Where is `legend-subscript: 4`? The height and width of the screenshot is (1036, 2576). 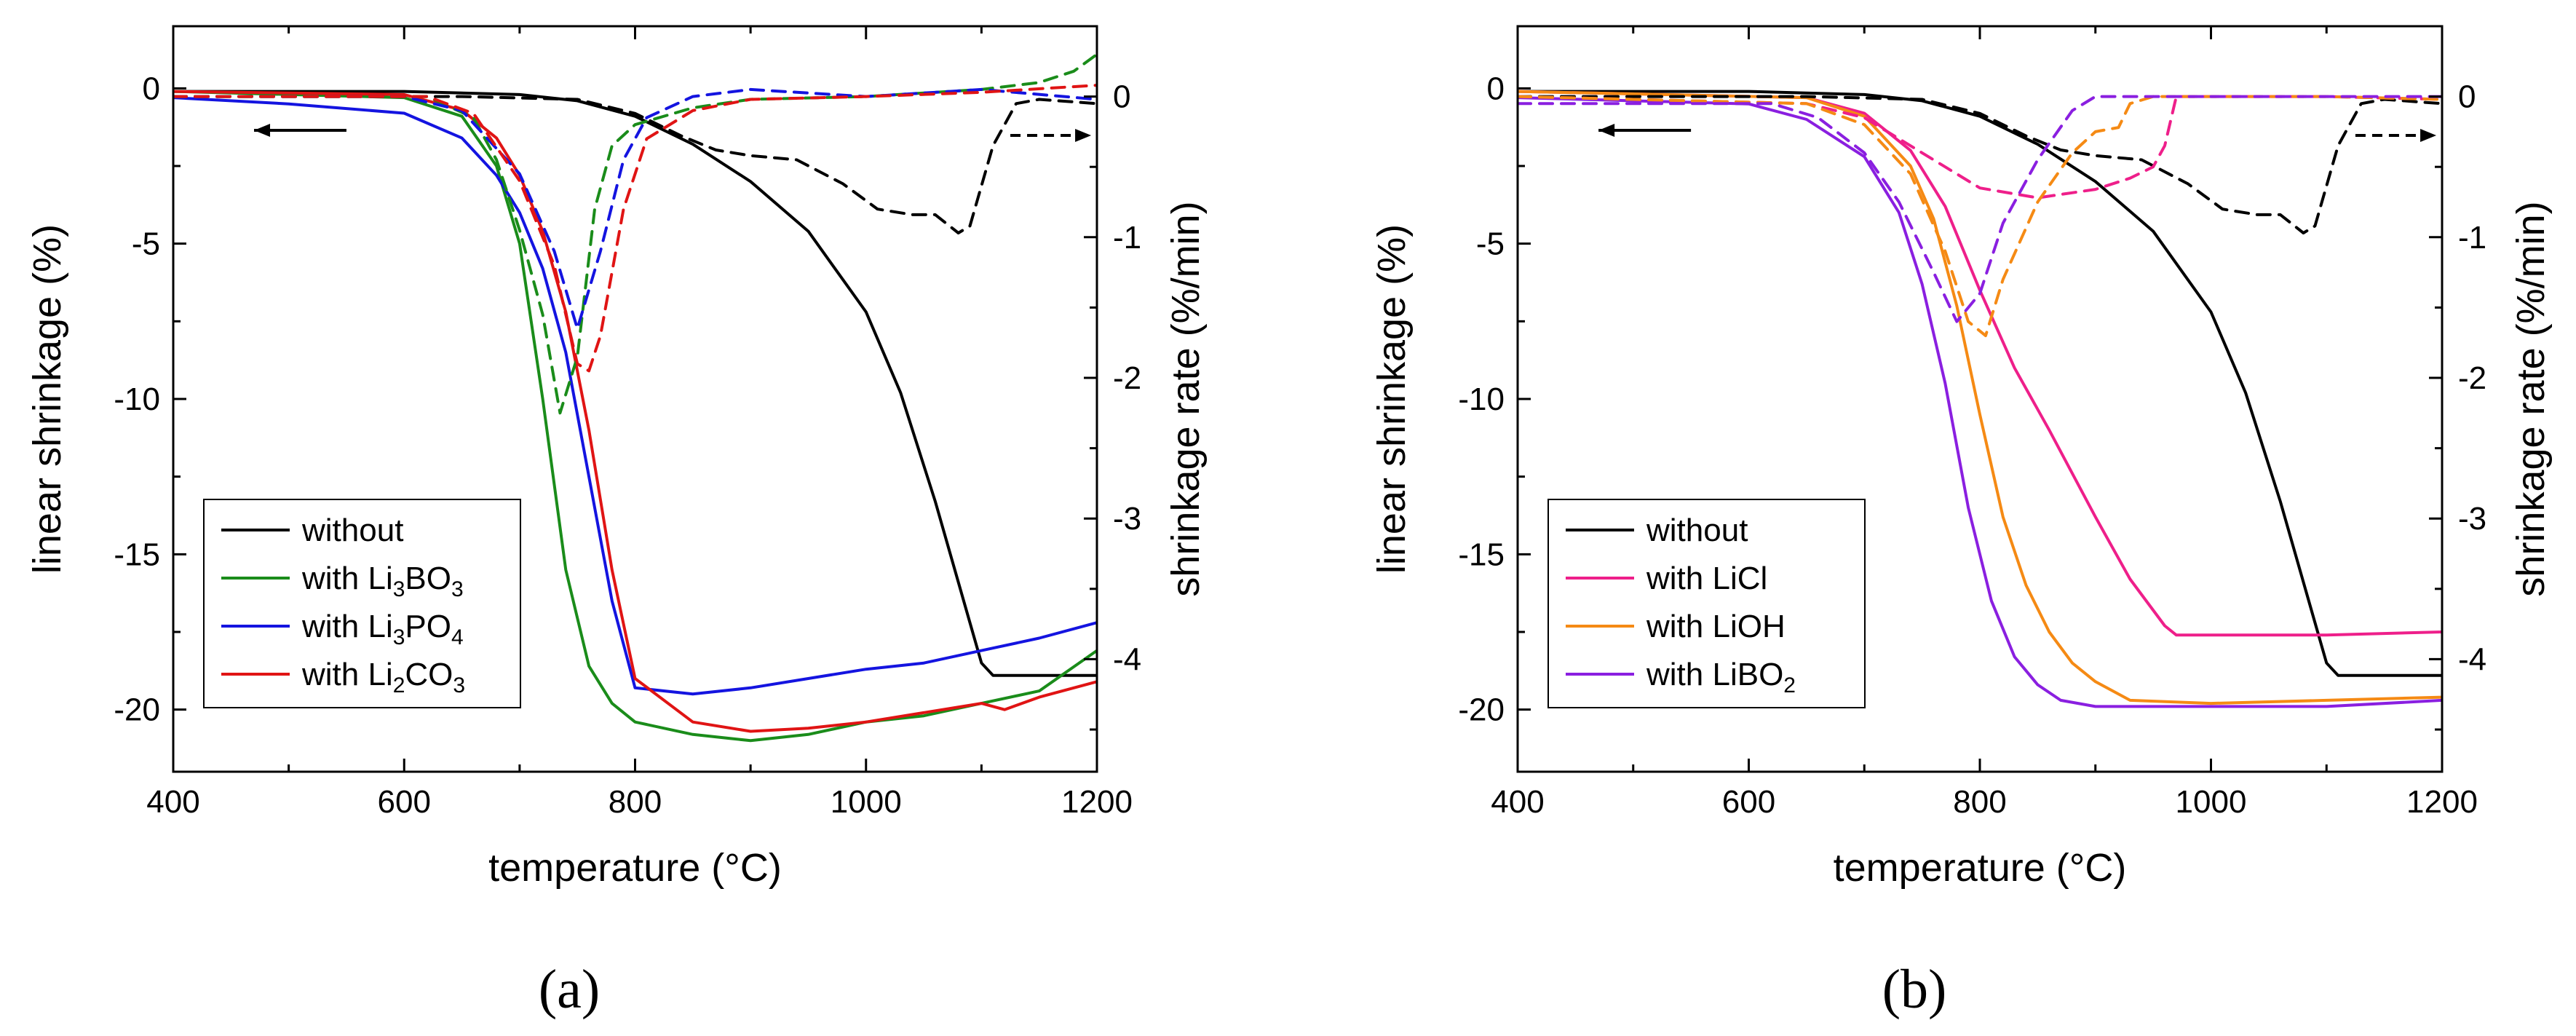 legend-subscript: 4 is located at coordinates (457, 637).